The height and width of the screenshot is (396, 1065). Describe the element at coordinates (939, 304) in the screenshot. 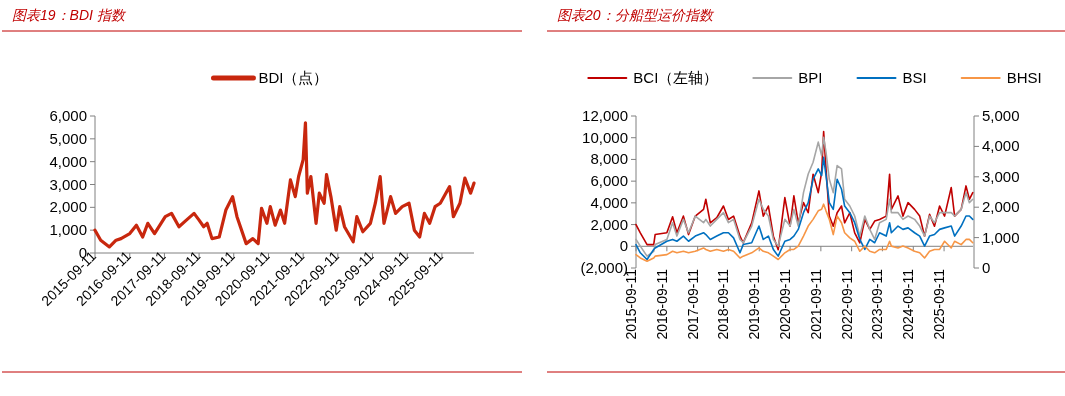

I see `x-tick-label: 2025-09-11` at that location.